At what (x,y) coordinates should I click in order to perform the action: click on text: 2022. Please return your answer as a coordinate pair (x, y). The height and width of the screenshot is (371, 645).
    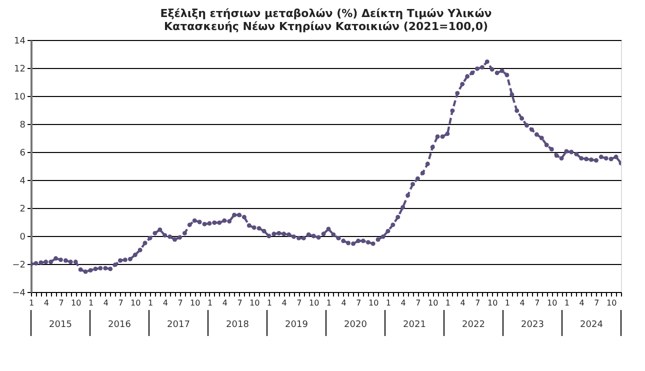
    Looking at the image, I should click on (473, 325).